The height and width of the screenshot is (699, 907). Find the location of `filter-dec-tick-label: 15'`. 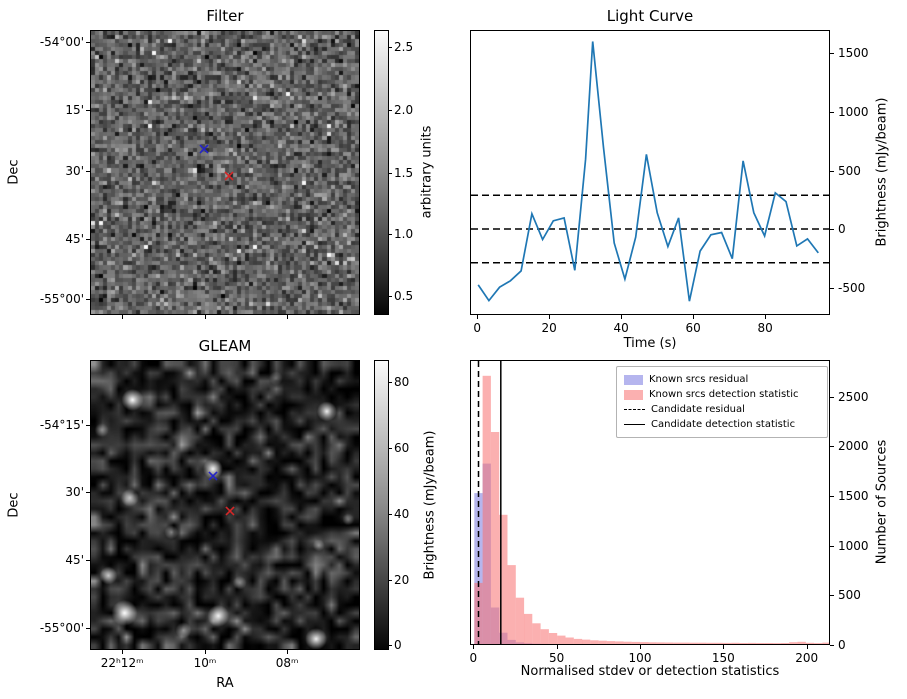

filter-dec-tick-label: 15' is located at coordinates (74, 109).